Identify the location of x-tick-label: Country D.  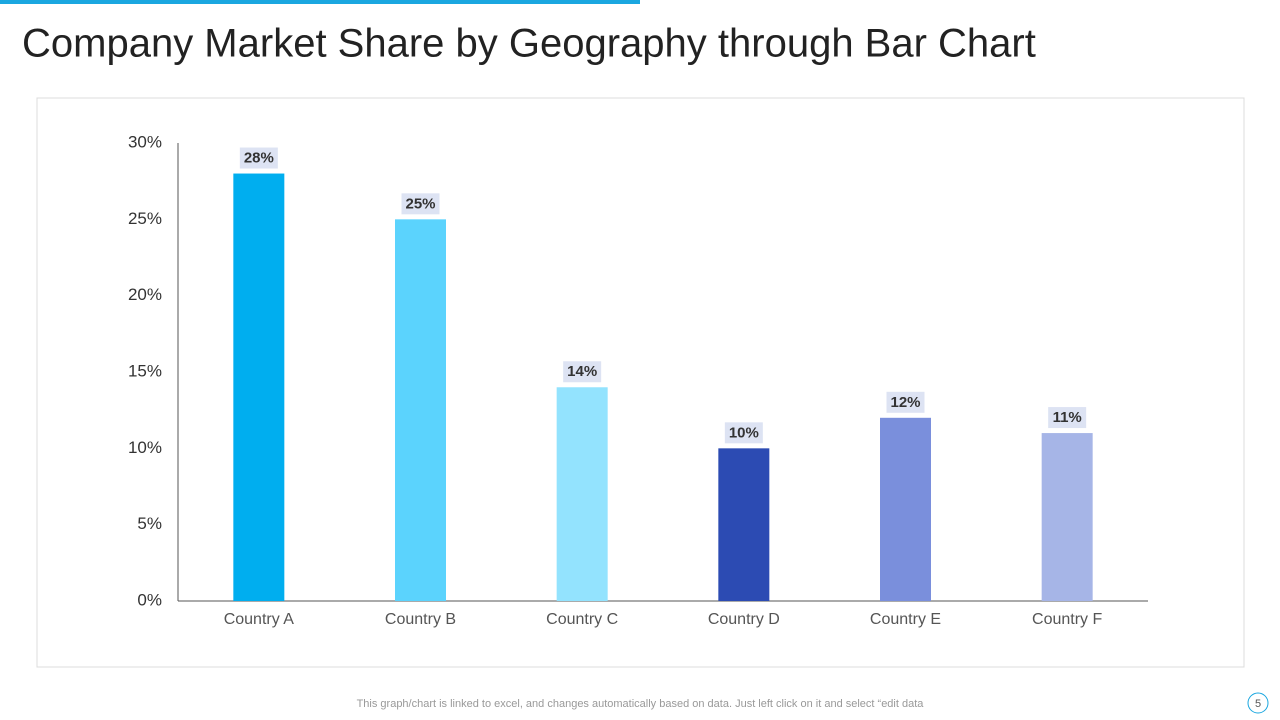
(744, 619).